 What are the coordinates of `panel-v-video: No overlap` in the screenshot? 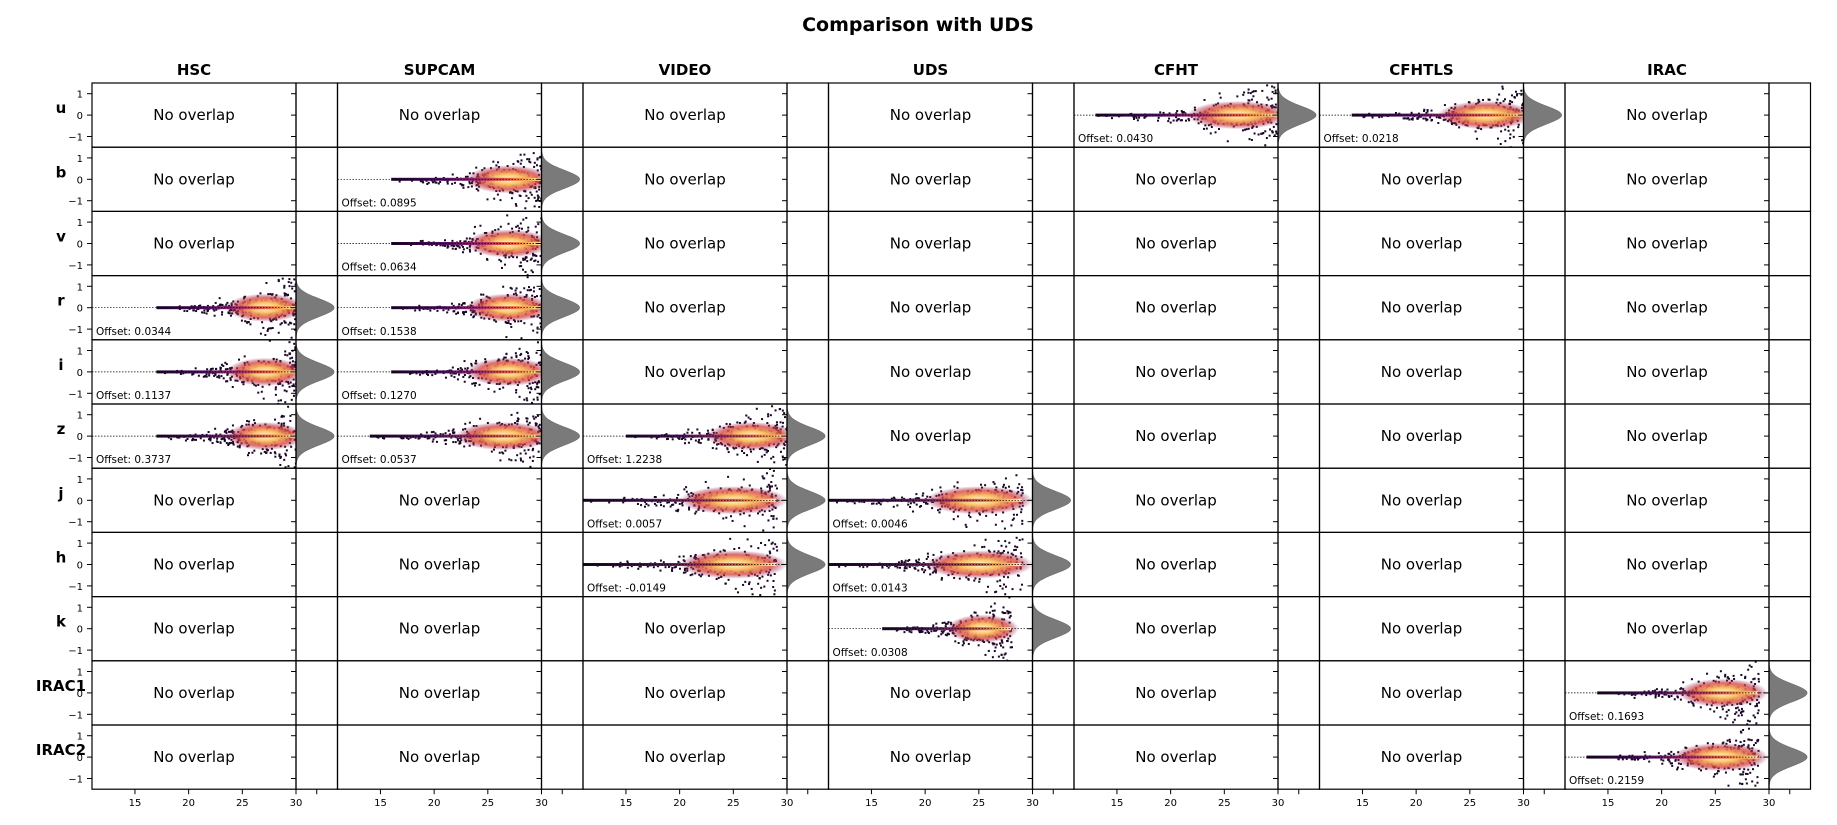 It's located at (706, 243).